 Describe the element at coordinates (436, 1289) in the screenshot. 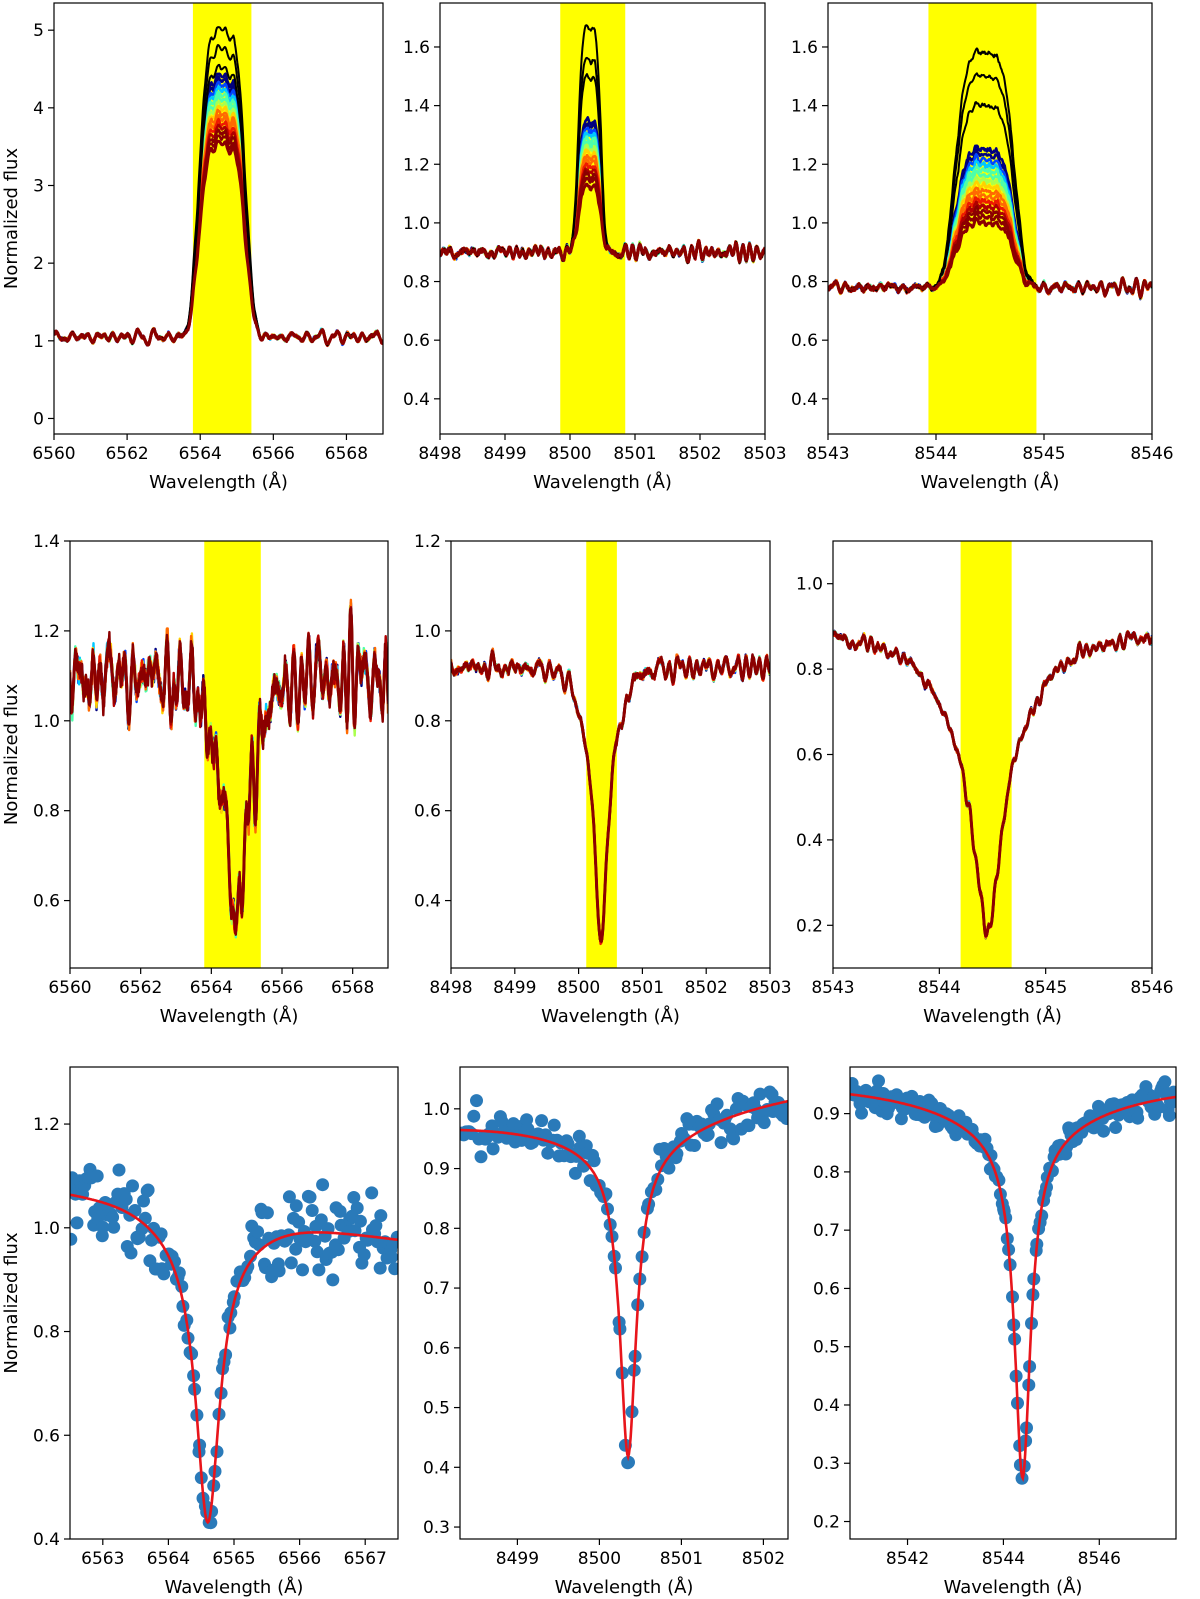

I see `y-tick-label: 0.7` at that location.